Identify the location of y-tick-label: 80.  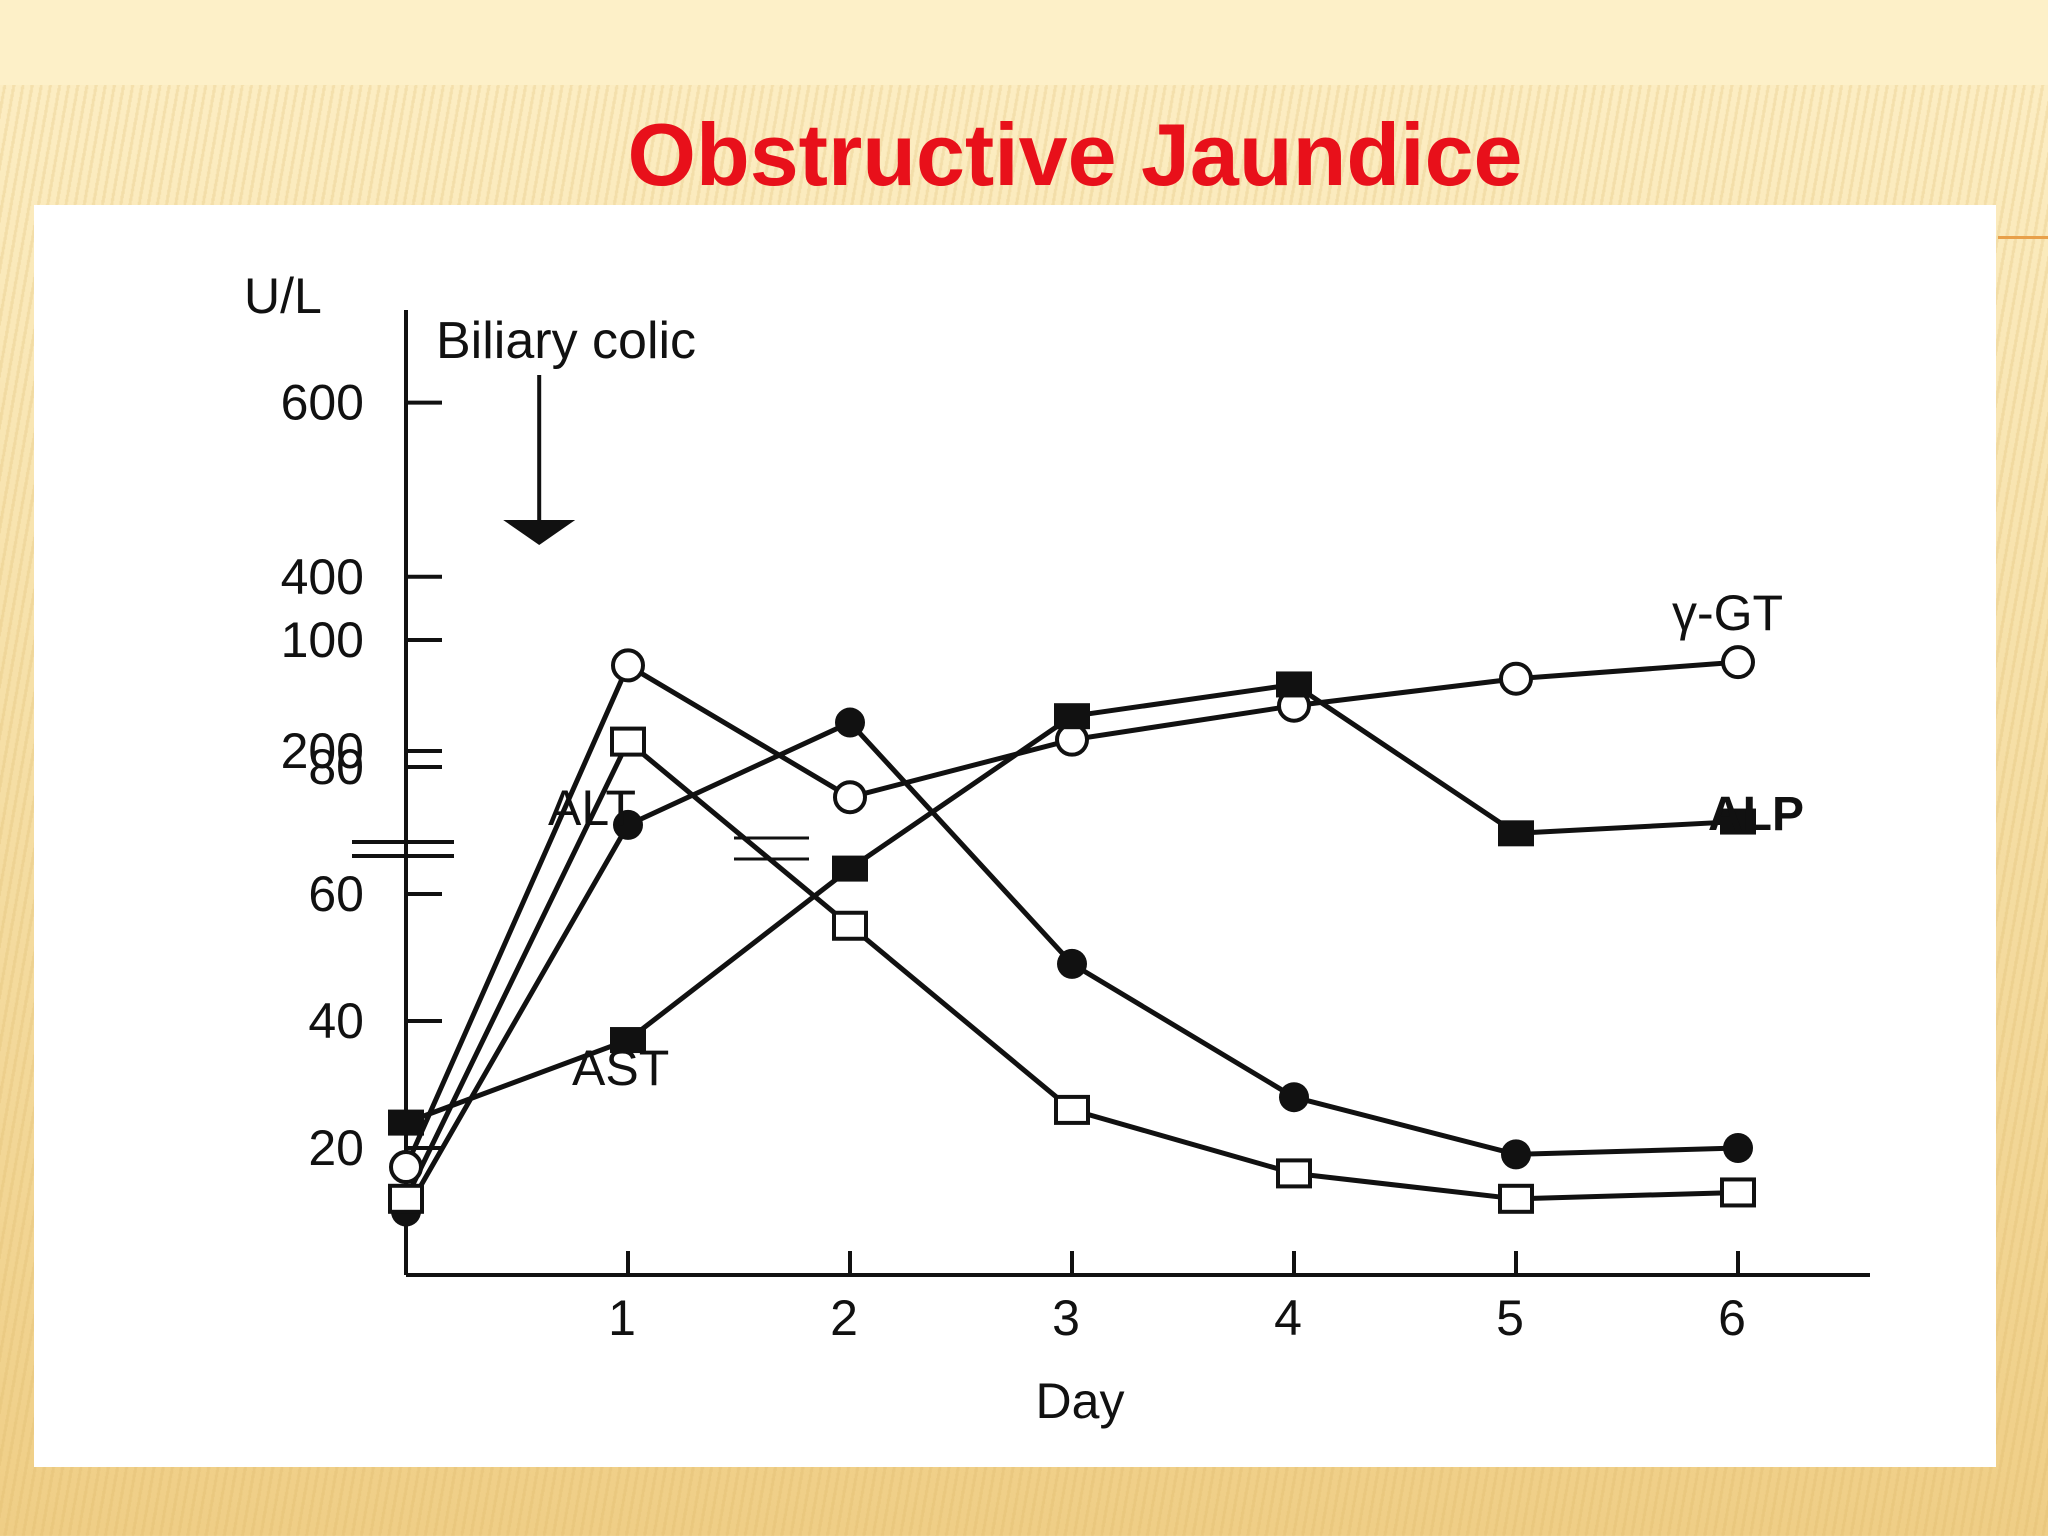
(336, 767).